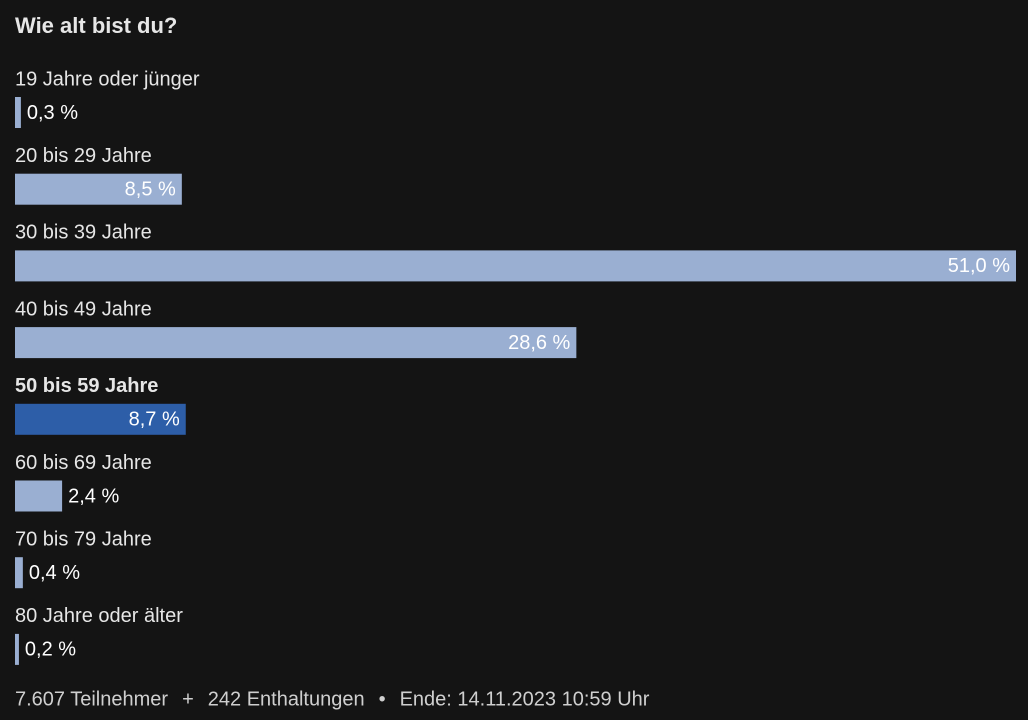 The width and height of the screenshot is (1028, 720). Describe the element at coordinates (382, 699) in the screenshot. I see `footer-text: •` at that location.